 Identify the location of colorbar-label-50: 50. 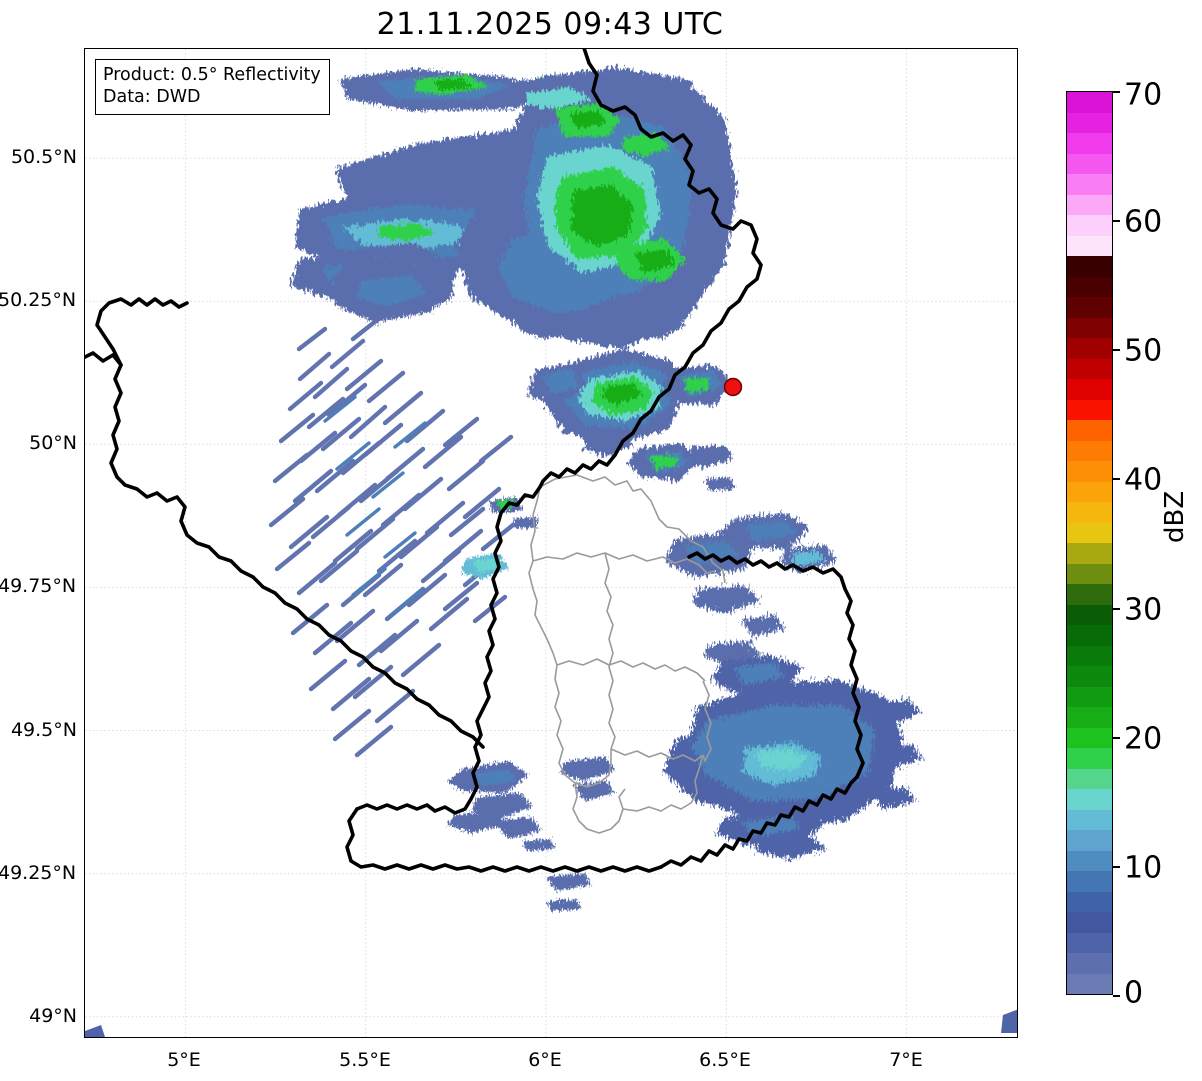
(1143, 351).